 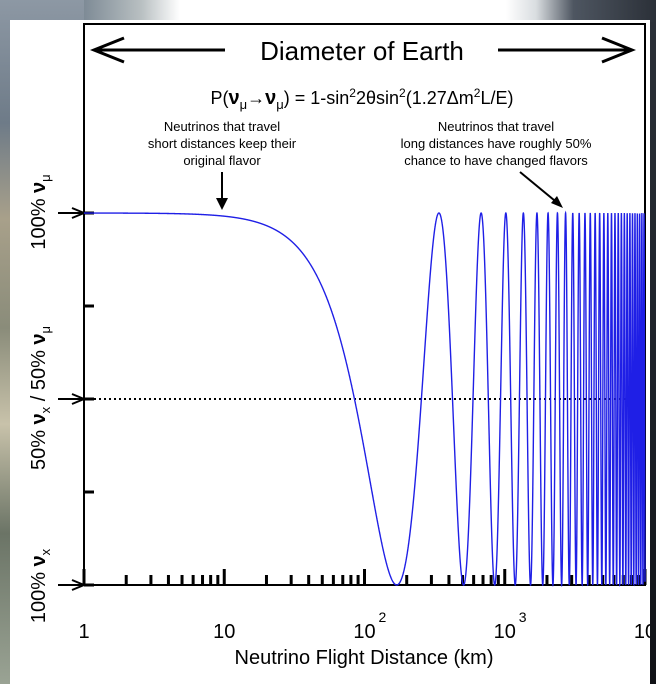 What do you see at coordinates (496, 160) in the screenshot?
I see `annotation-long-line-3: chance to have changed flavors` at bounding box center [496, 160].